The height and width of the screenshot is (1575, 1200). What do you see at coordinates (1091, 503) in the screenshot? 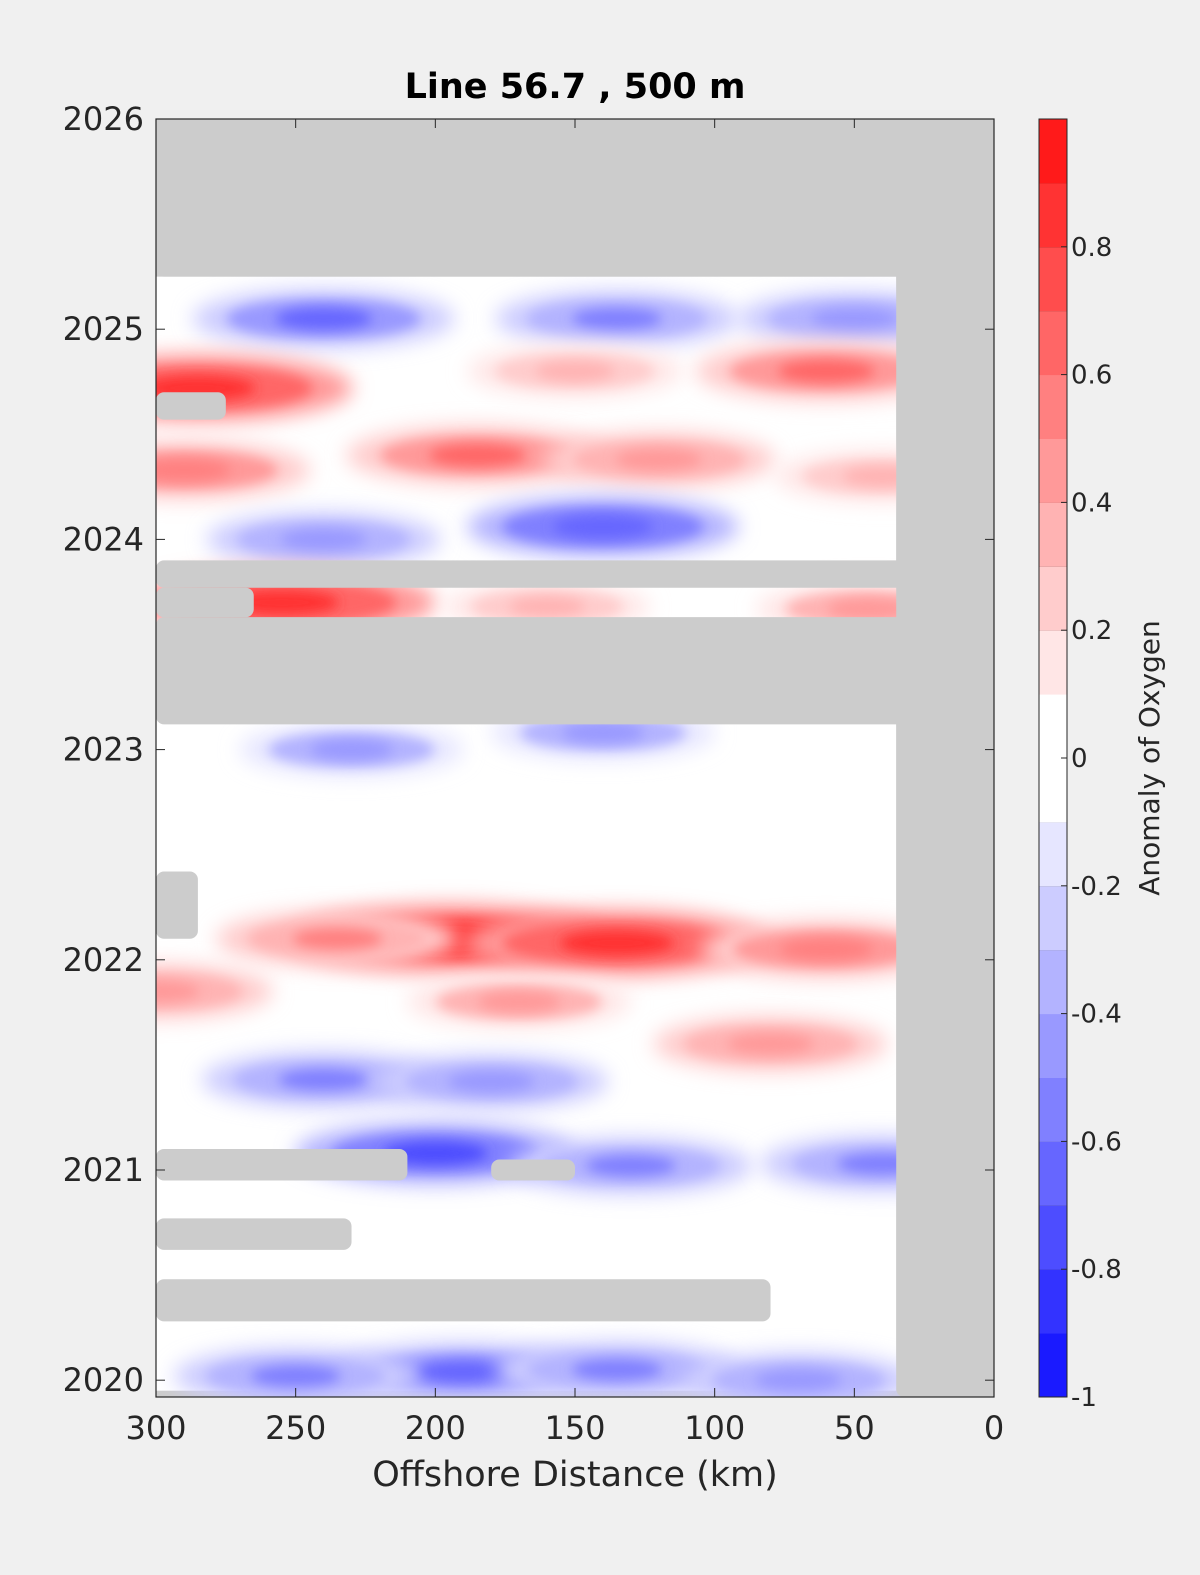
I see `colorbar-tick-label: 0.4` at bounding box center [1091, 503].